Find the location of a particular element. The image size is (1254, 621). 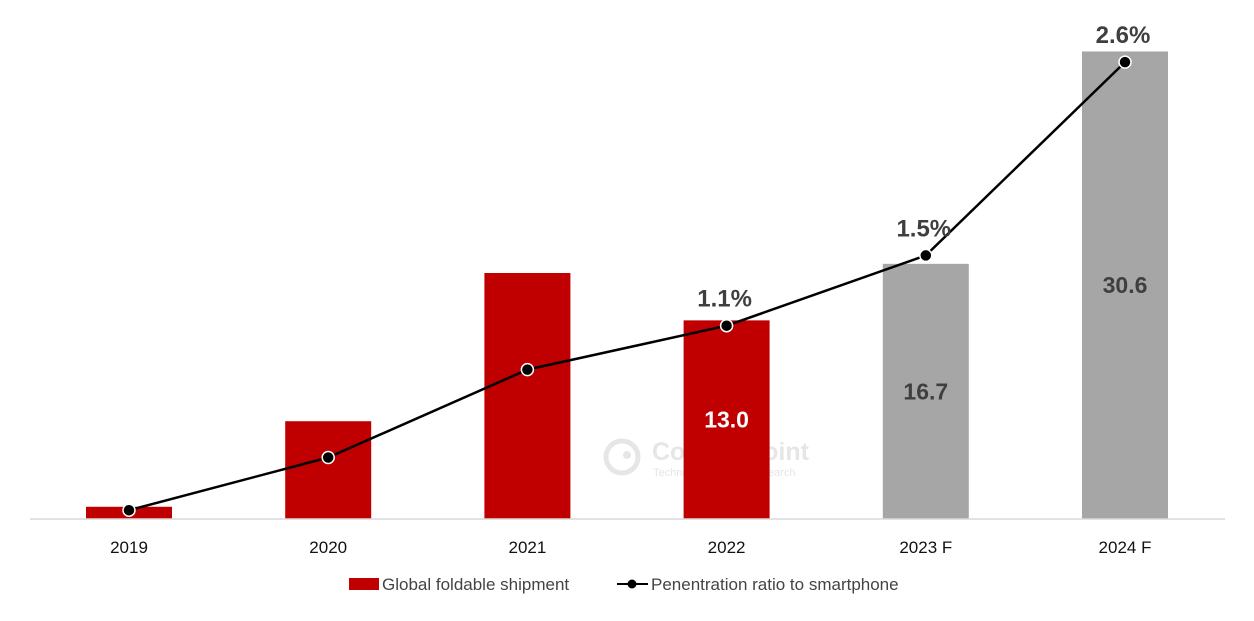

legend-swatch-shipment is located at coordinates (364, 584).